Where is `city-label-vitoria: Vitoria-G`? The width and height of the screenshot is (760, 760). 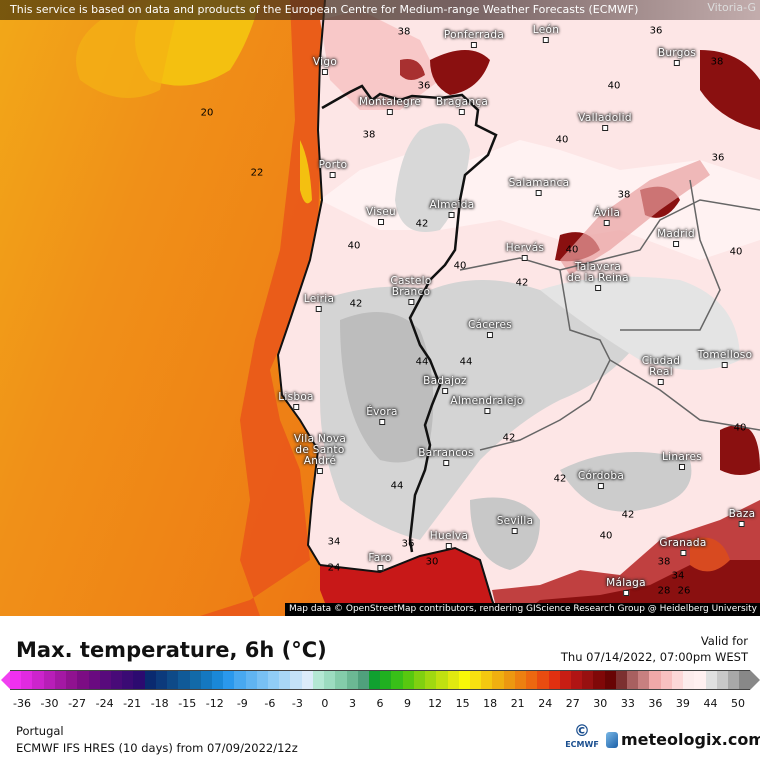 city-label-vitoria: Vitoria-G is located at coordinates (731, 7).